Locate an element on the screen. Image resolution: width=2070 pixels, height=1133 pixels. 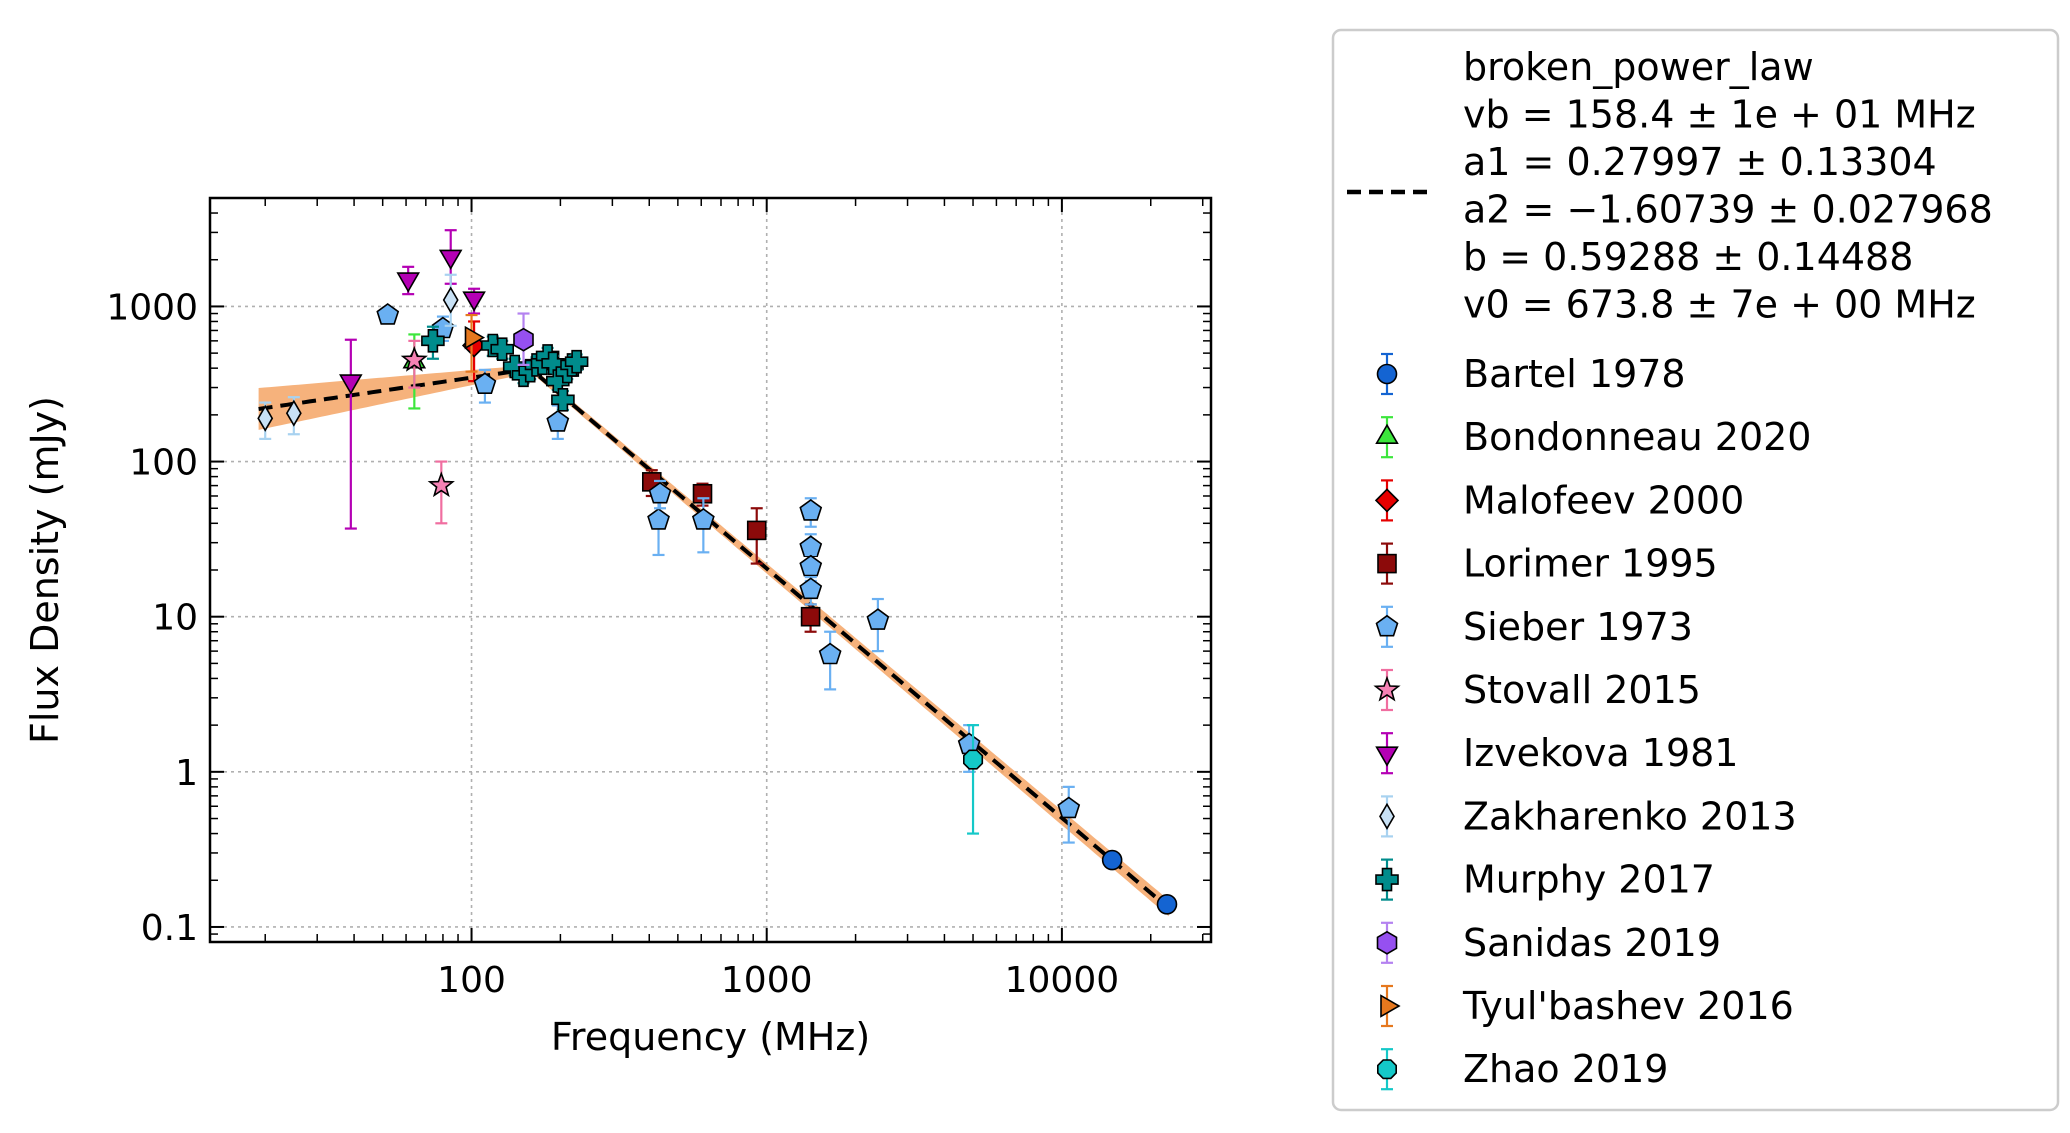
x-tick-label: 1000 is located at coordinates (767, 980).